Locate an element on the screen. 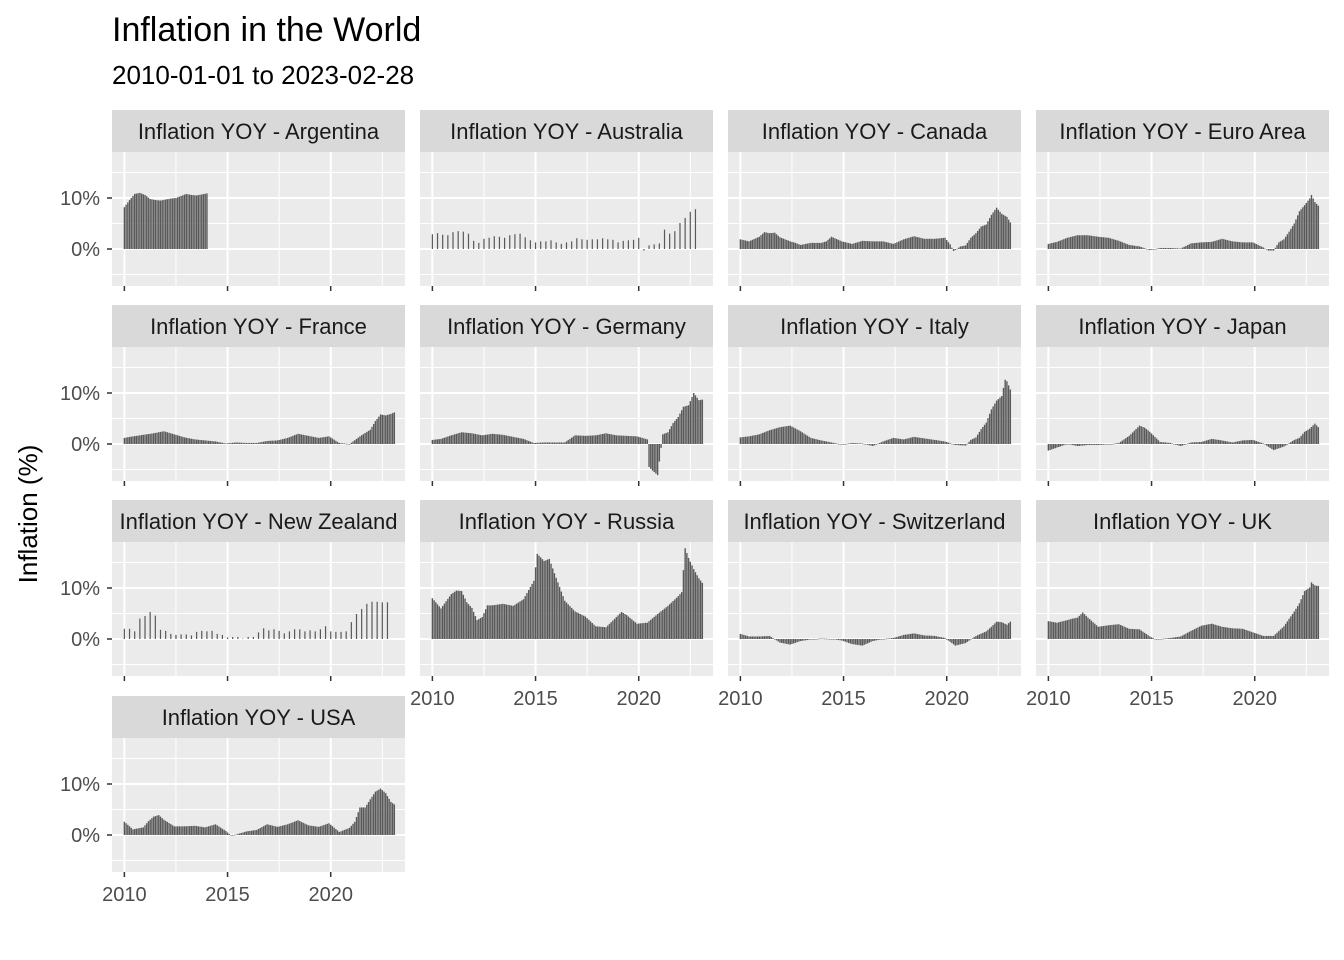 This screenshot has height=960, width=1344. x-tick-label: 2020 is located at coordinates (1254, 699).